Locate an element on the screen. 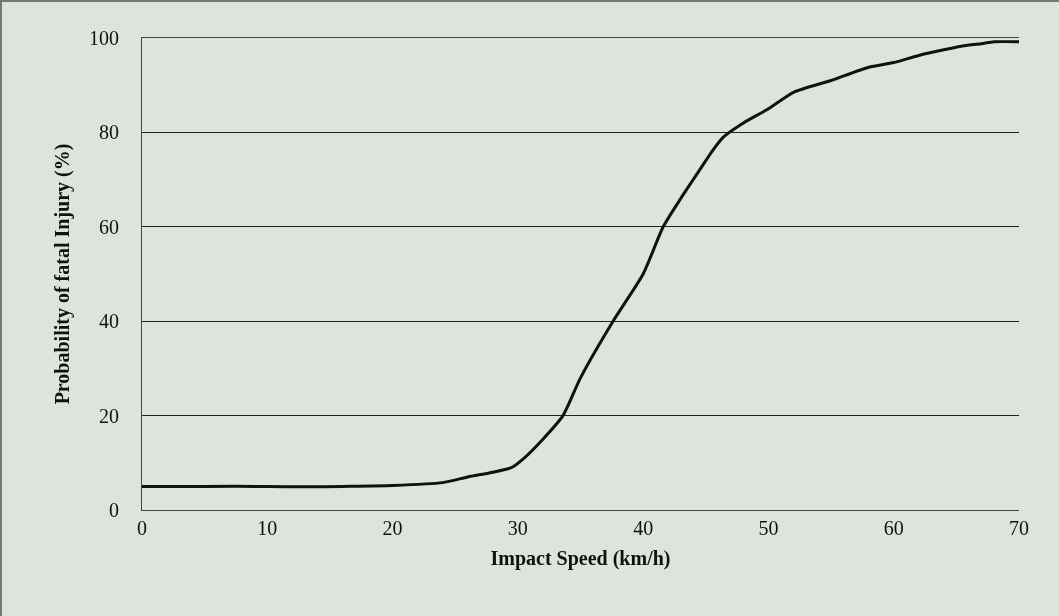 The width and height of the screenshot is (1059, 616). x-tick-label: 60 is located at coordinates (893, 528).